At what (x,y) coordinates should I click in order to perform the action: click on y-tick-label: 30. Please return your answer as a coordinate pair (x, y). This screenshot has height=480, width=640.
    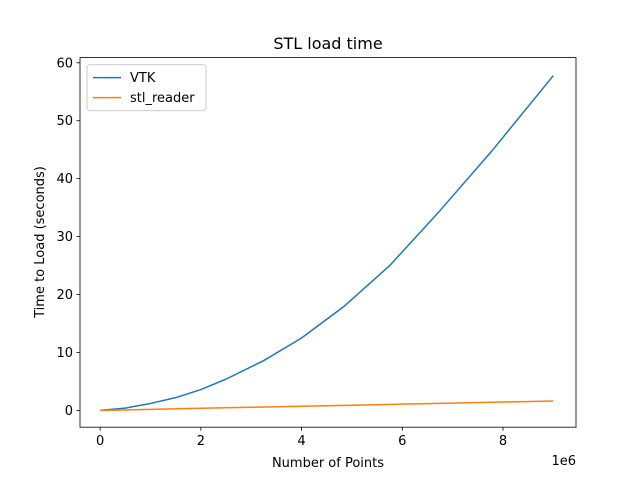
    Looking at the image, I should click on (64, 237).